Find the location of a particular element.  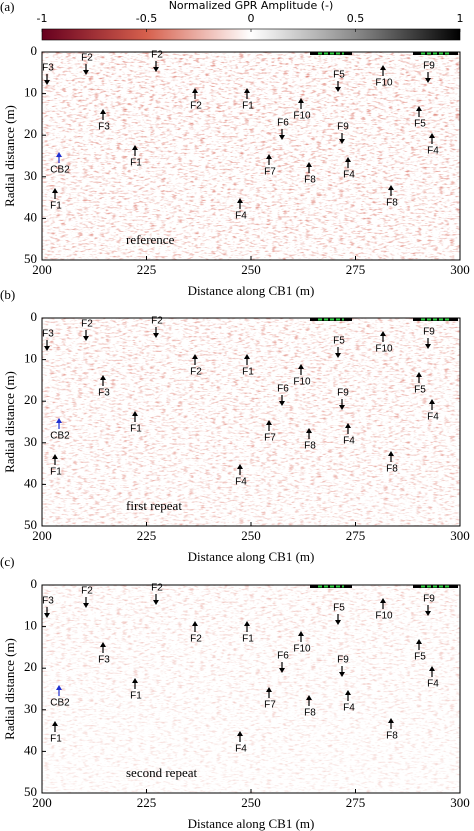

panel-note: second repeat is located at coordinates (161, 772).